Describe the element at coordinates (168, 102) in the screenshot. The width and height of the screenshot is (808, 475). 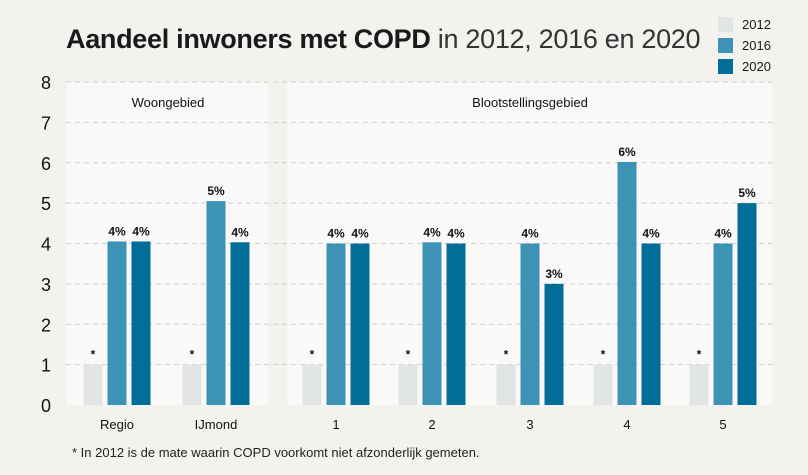
I see `group-label: Woongebied` at that location.